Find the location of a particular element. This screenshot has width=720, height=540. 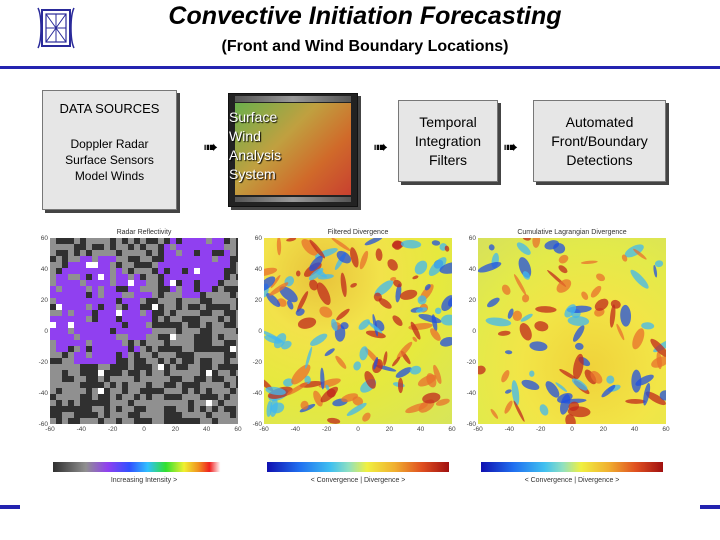

automated-line: Detections is located at coordinates (599, 160).